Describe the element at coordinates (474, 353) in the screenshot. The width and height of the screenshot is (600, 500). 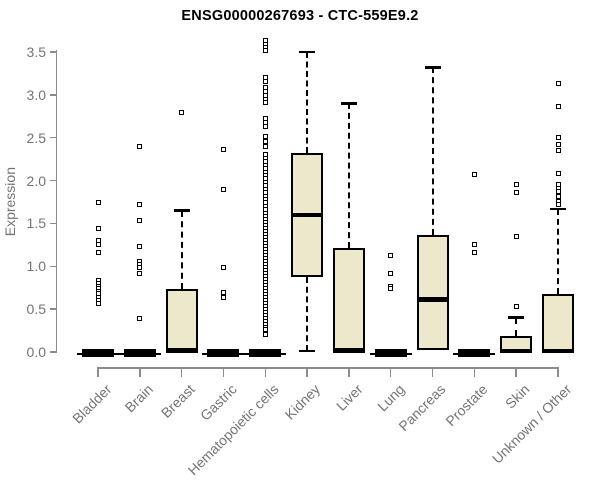
I see `flat-box-prostate` at that location.